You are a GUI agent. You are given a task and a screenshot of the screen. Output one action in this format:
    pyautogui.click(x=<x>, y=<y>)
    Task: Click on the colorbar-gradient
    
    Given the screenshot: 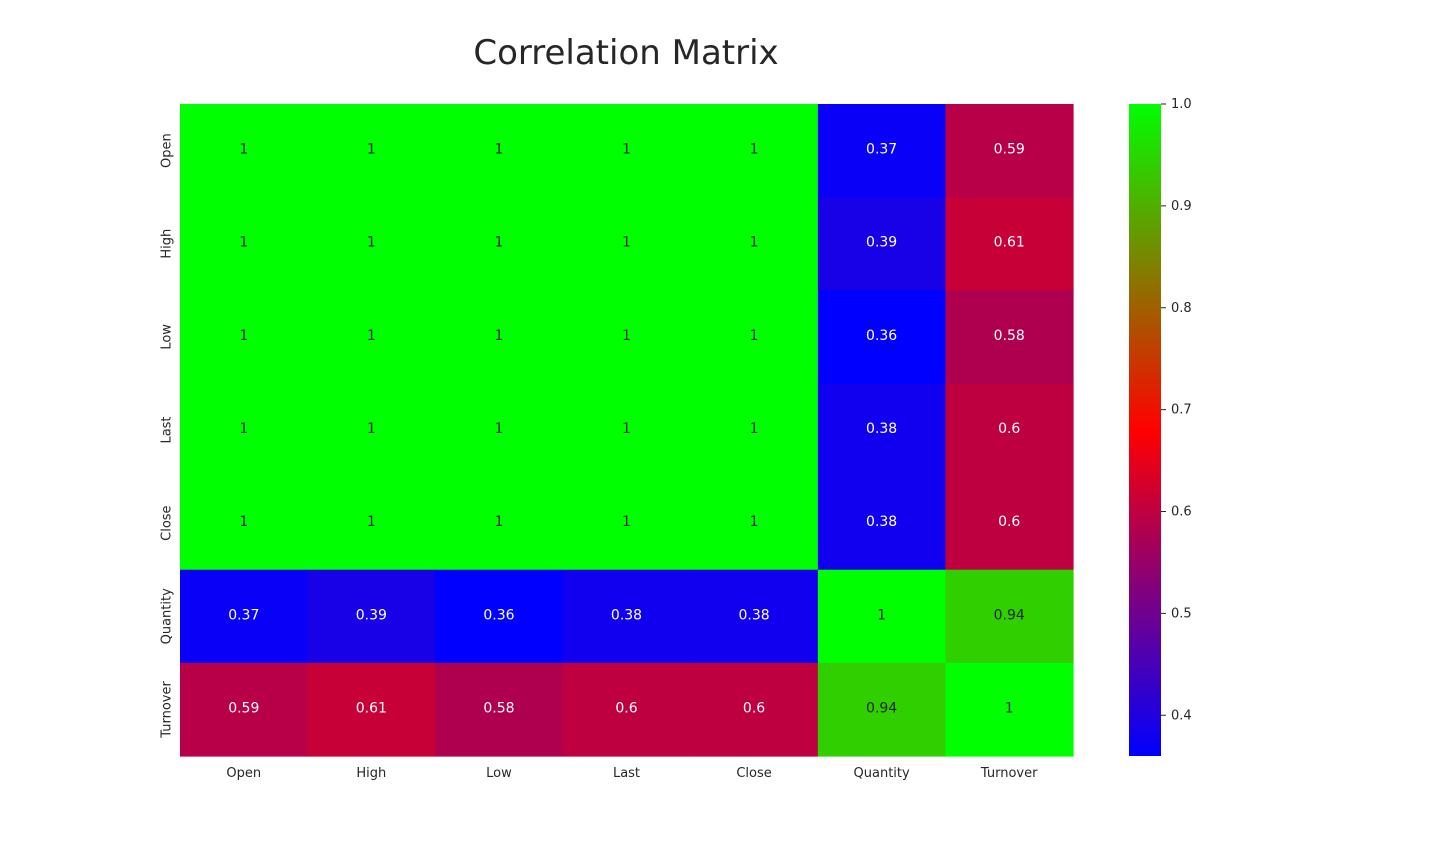 What is the action you would take?
    pyautogui.click(x=1145, y=430)
    